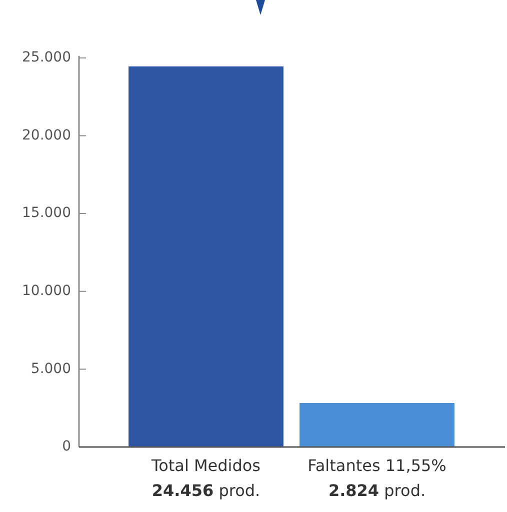  What do you see at coordinates (50, 368) in the screenshot?
I see `y-tick-label: 5.000` at bounding box center [50, 368].